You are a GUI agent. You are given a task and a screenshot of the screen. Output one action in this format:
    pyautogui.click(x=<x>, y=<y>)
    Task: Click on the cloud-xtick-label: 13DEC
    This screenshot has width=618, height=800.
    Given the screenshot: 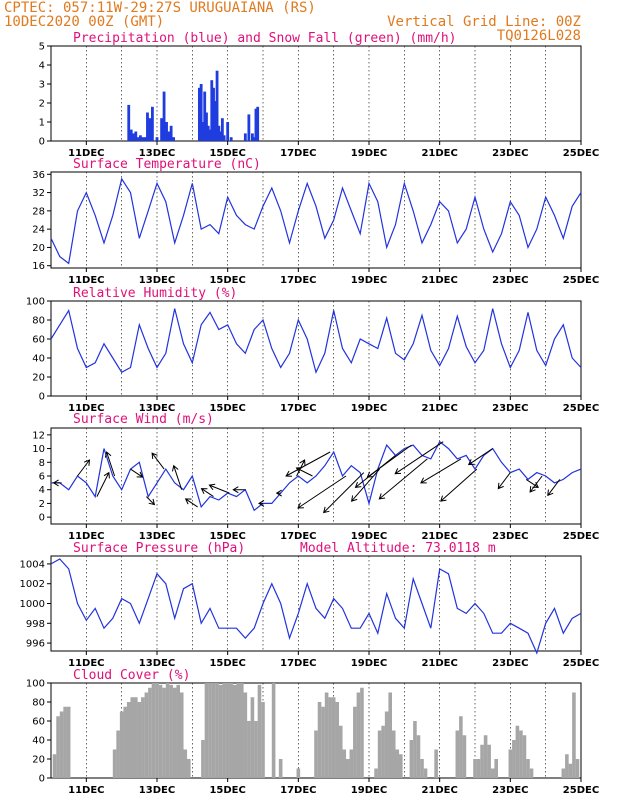 What is the action you would take?
    pyautogui.click(x=157, y=790)
    